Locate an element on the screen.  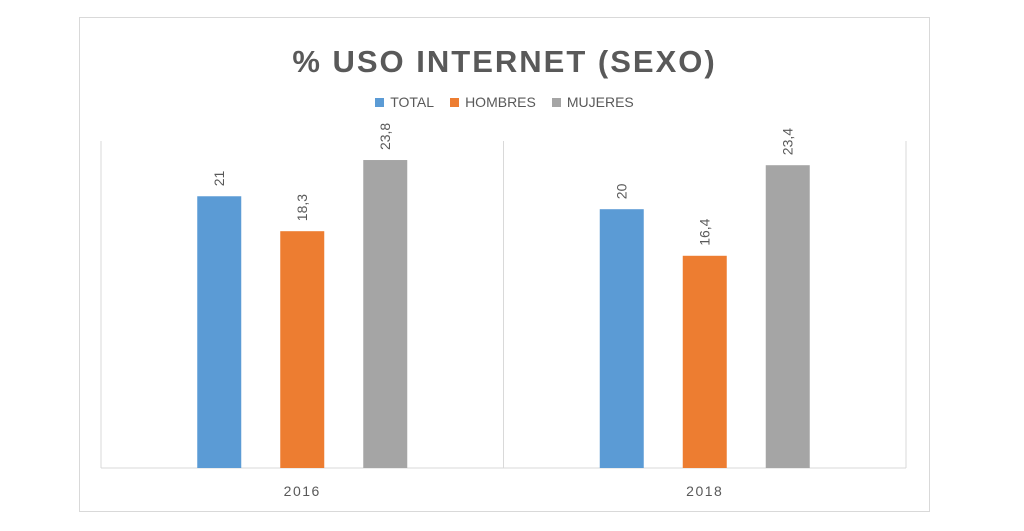
legend-swatch-mujeres is located at coordinates (556, 102).